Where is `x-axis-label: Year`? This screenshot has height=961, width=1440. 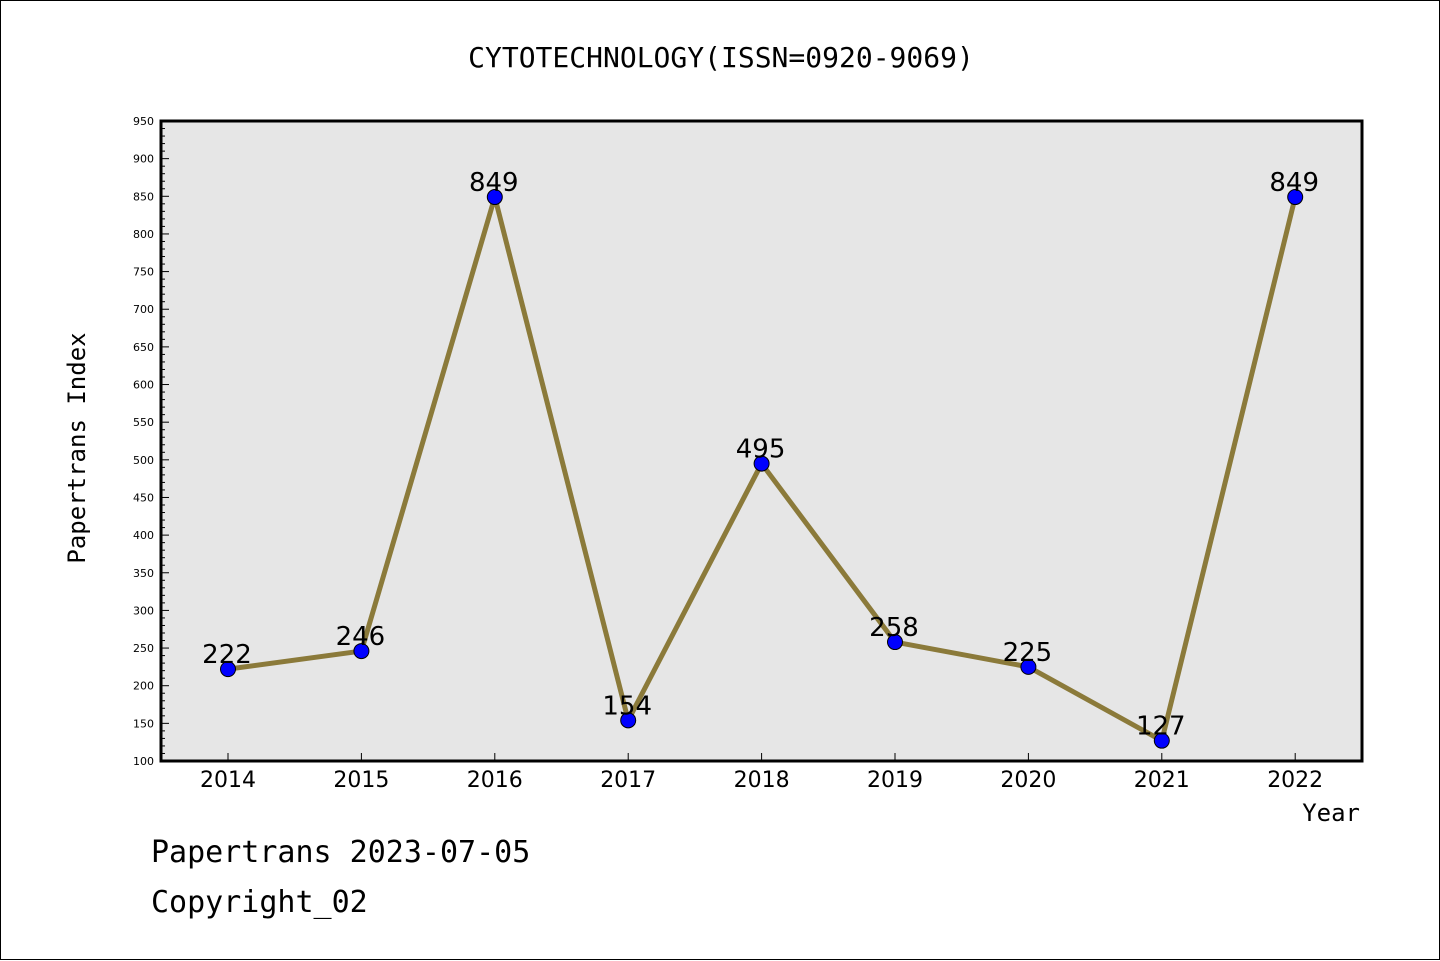
x-axis-label: Year is located at coordinates (1331, 813).